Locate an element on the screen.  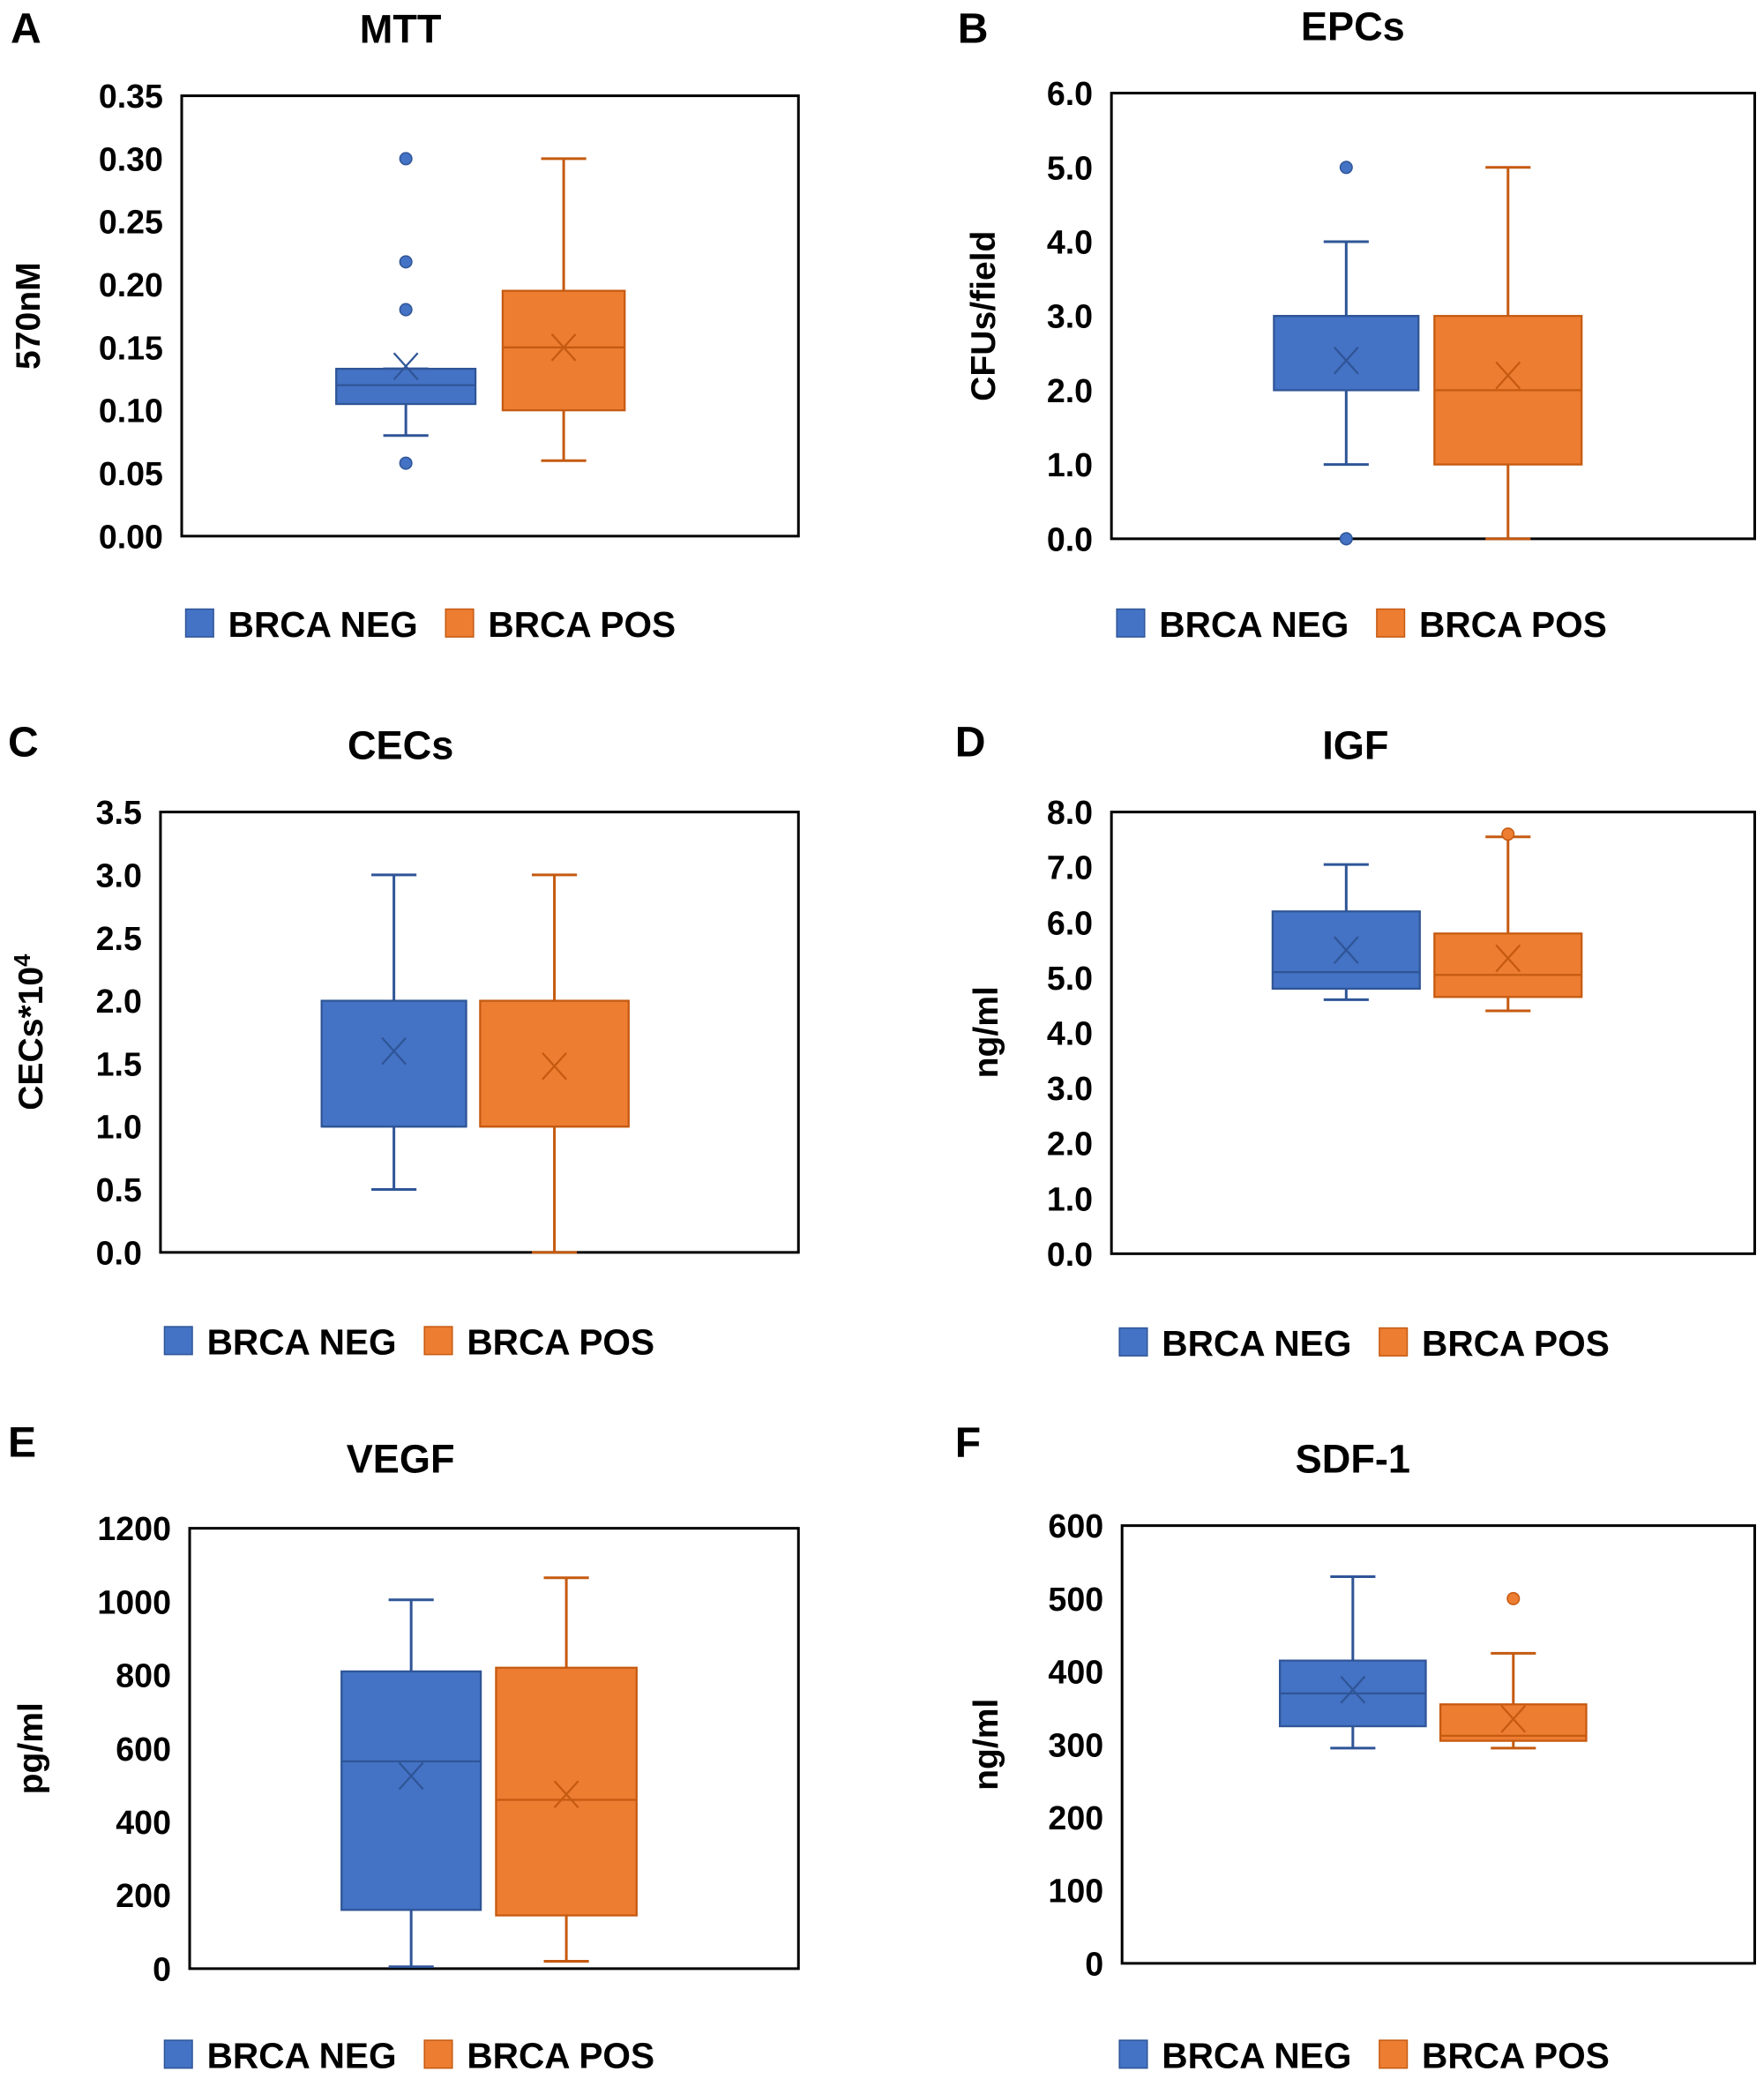
chart-title: EPCs is located at coordinates (1353, 26).